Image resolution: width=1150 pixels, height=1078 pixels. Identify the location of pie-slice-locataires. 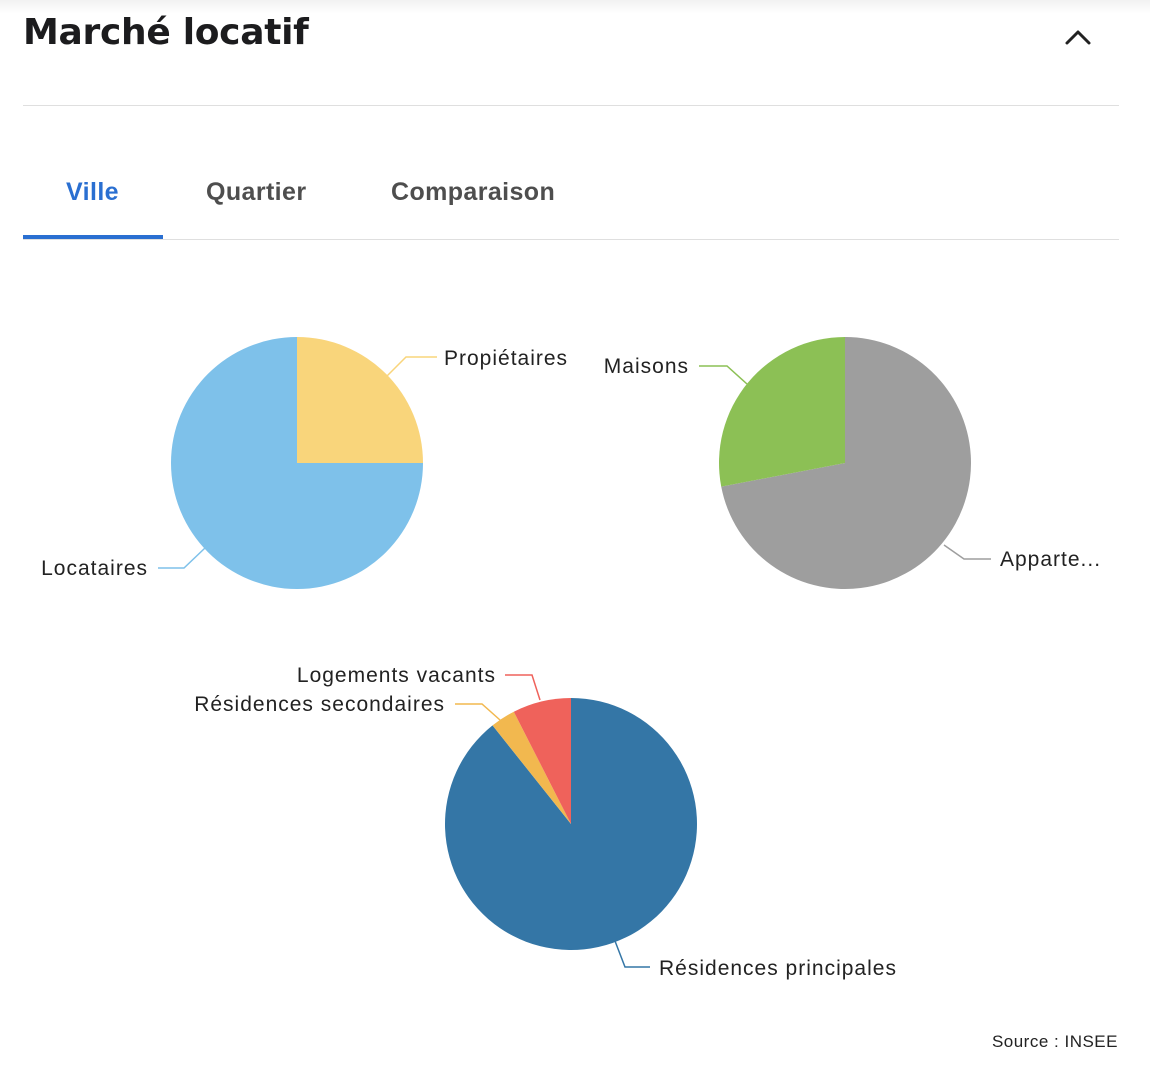
(297, 463).